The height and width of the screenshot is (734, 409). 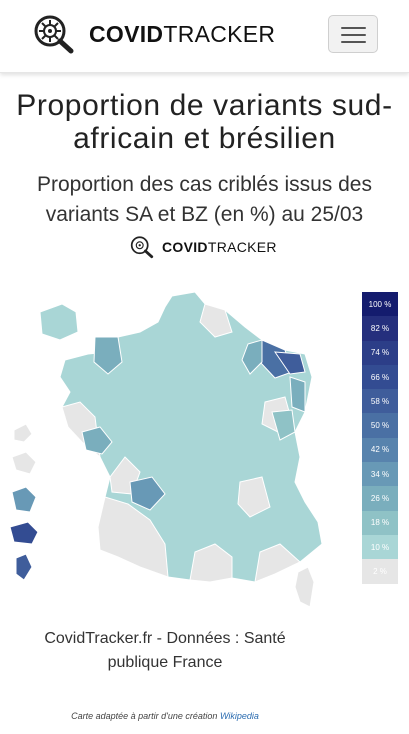 I want to click on legend-item: 50 %, so click(x=380, y=425).